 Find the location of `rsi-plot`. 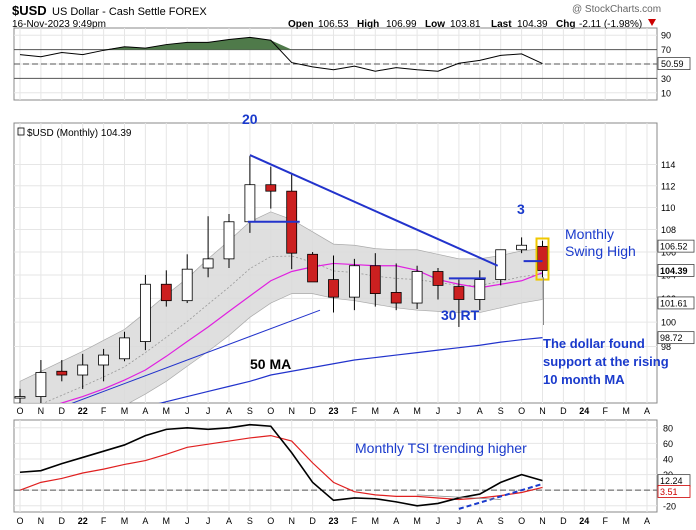

rsi-plot is located at coordinates (281, 54).